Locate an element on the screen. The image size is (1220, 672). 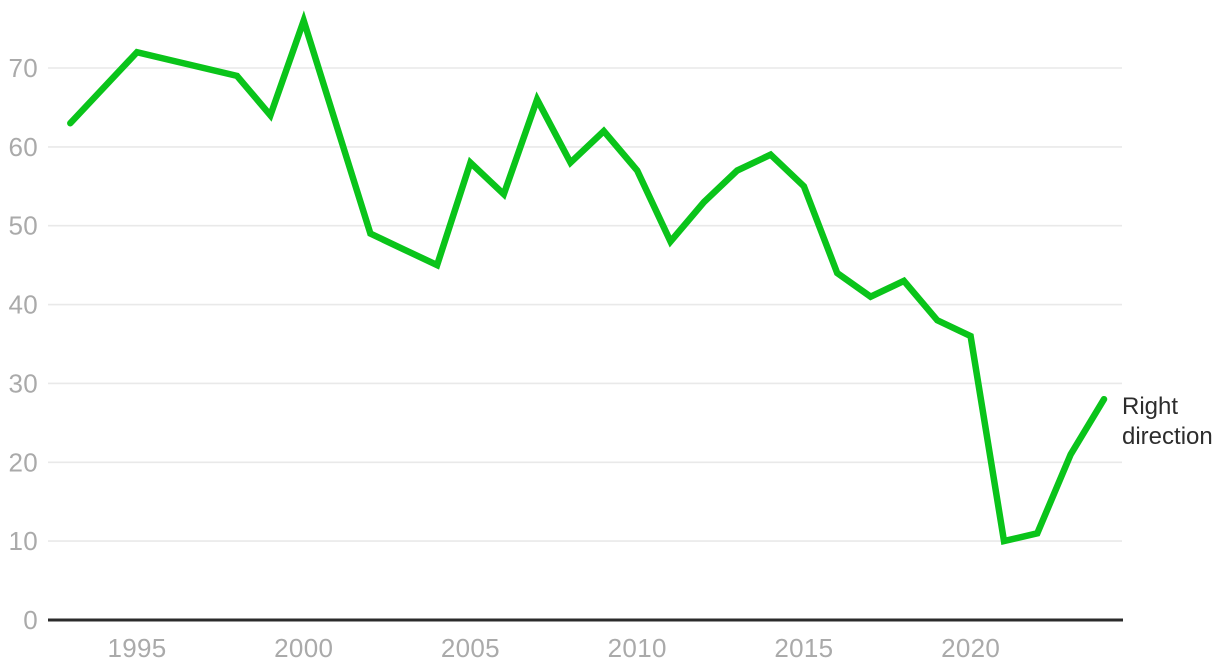
y-tick-label-0: 0 is located at coordinates (30, 620).